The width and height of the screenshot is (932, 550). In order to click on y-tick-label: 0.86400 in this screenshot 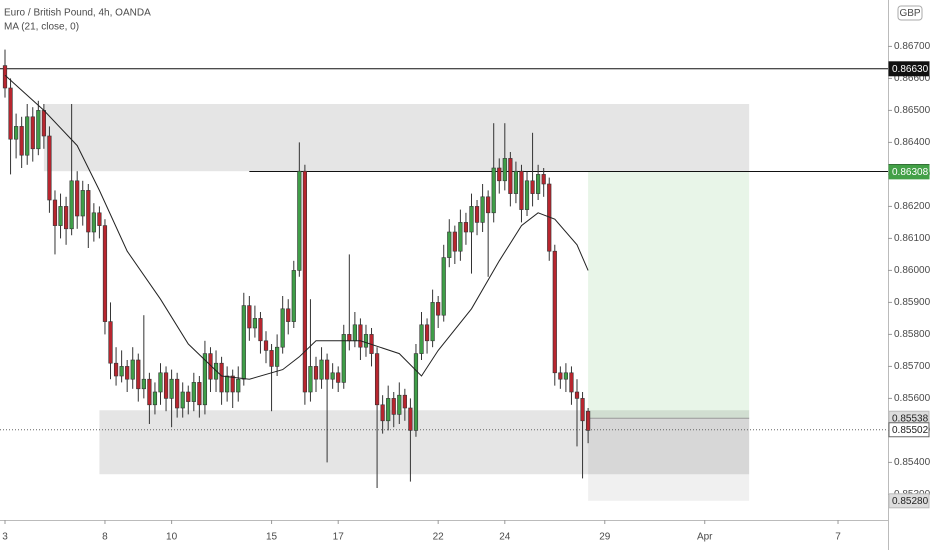, I will do `click(912, 142)`.